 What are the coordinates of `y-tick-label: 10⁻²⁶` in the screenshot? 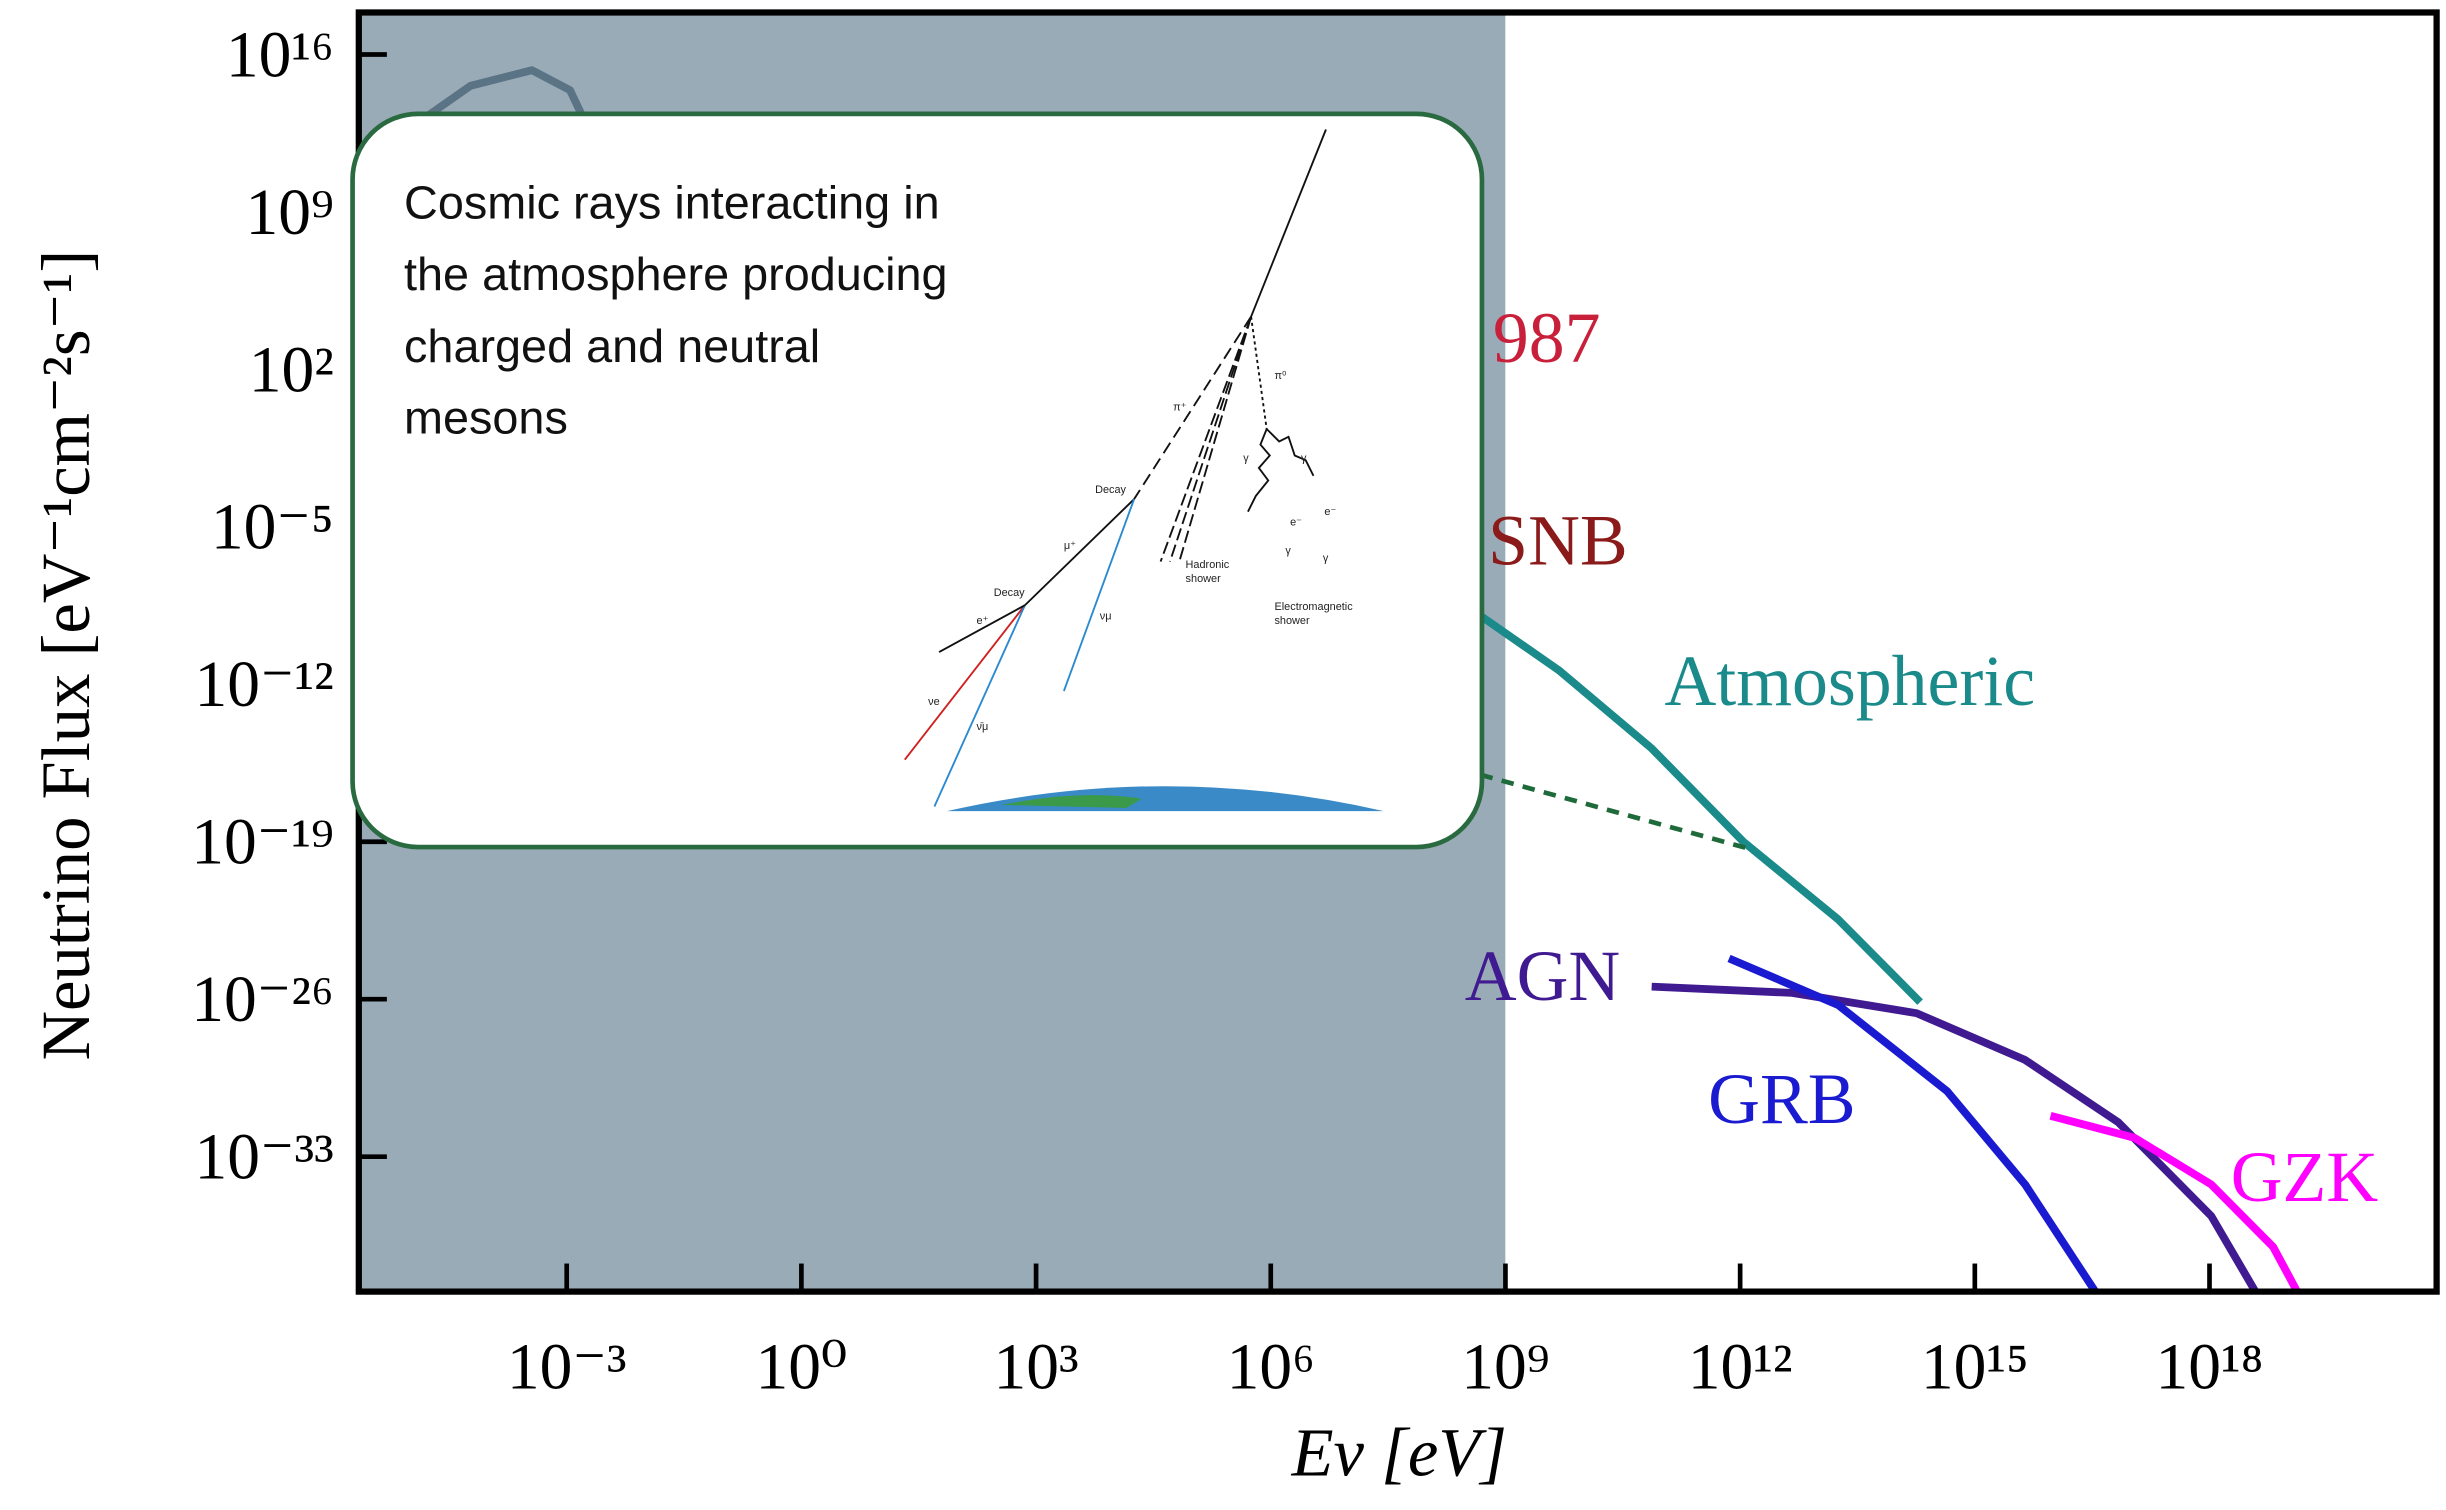 It's located at (262, 1000).